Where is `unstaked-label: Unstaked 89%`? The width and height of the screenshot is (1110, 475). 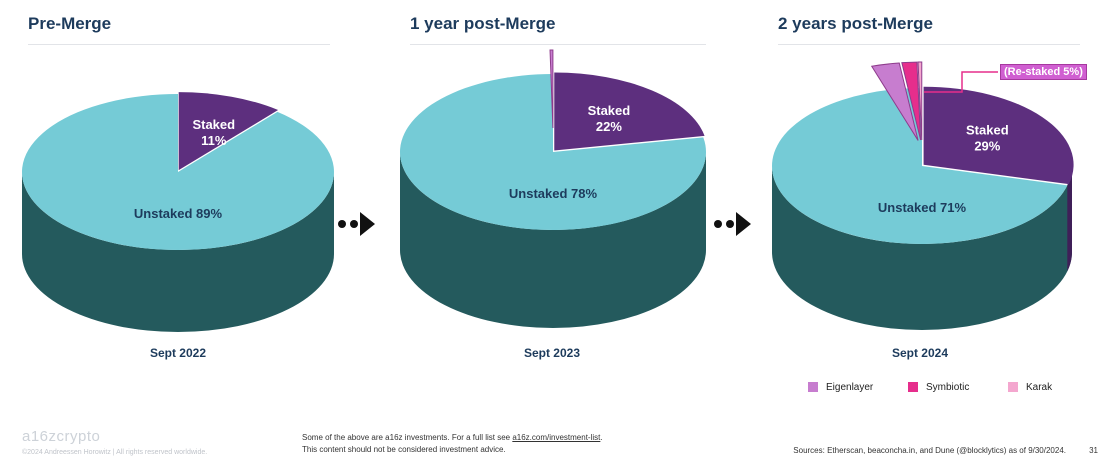 unstaked-label: Unstaked 89% is located at coordinates (178, 213).